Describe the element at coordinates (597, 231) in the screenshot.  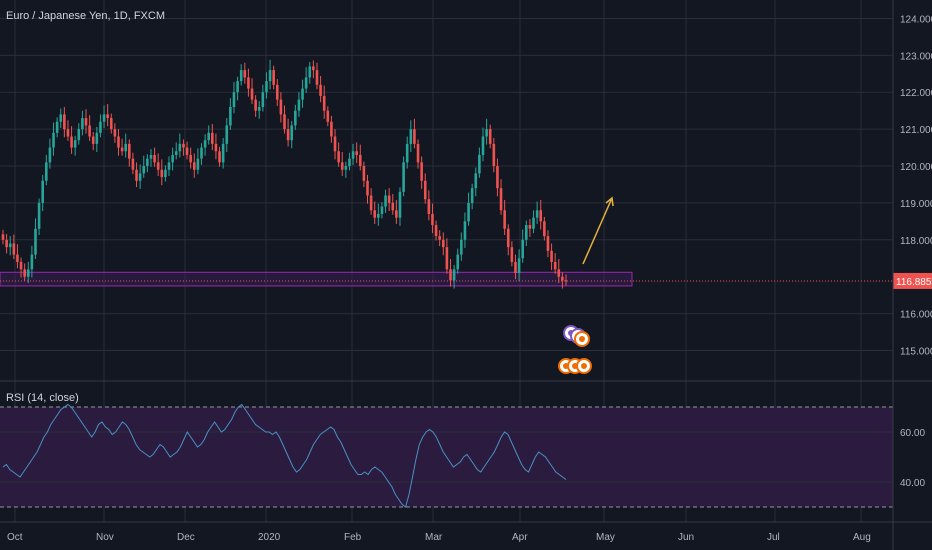
I see `projection-arrow-shaft` at that location.